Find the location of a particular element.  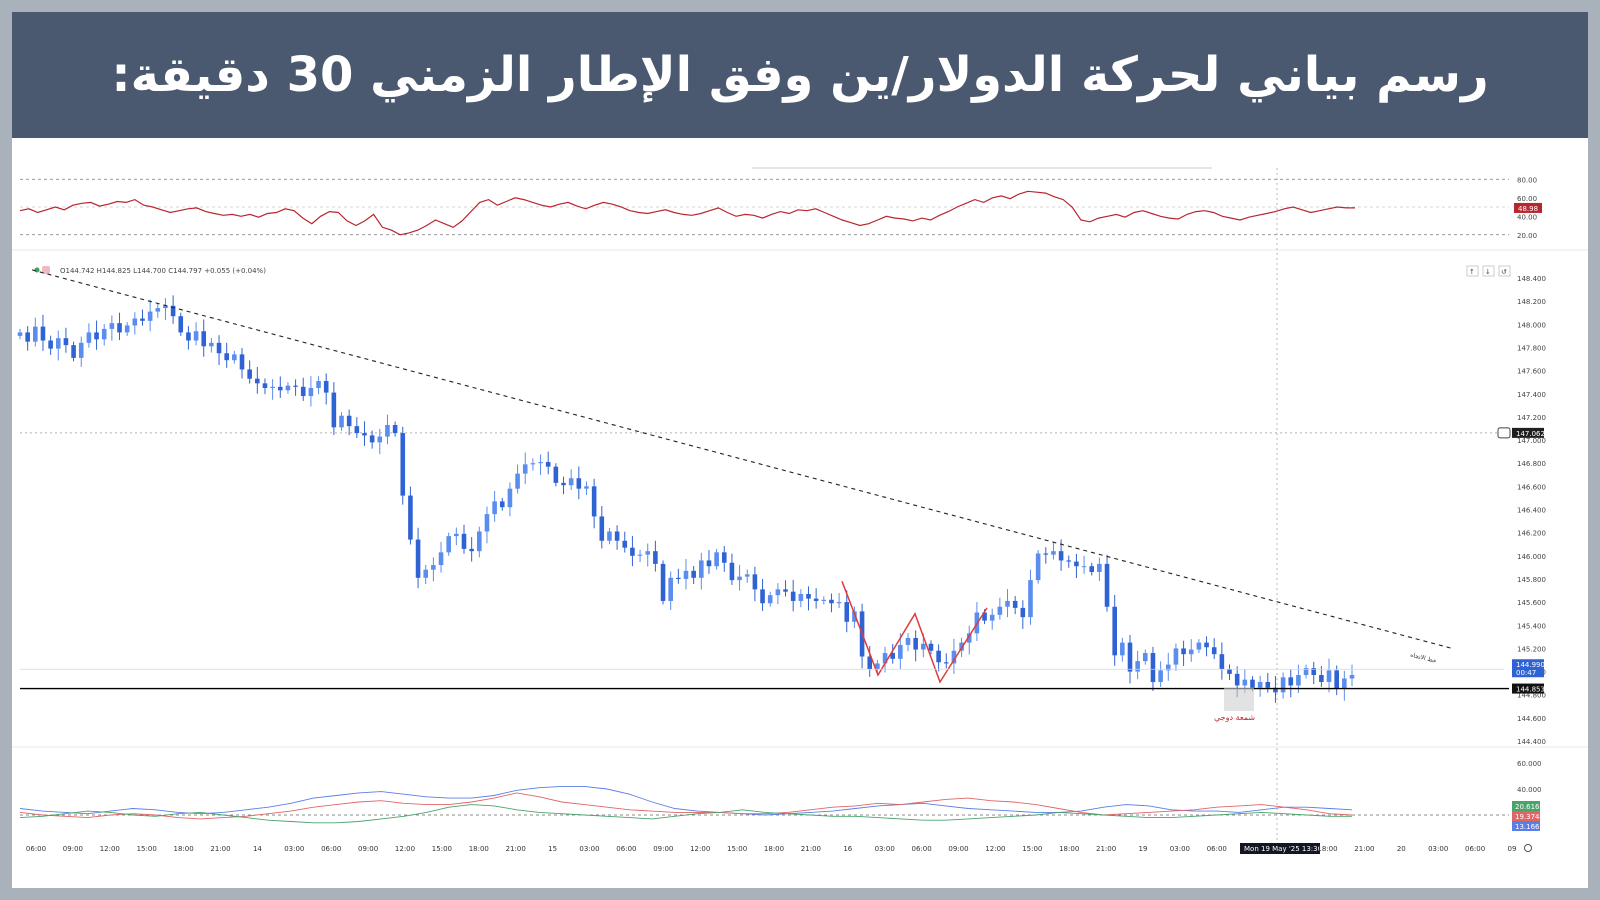

price-tick-label: 147.000 is located at coordinates (1531, 441).